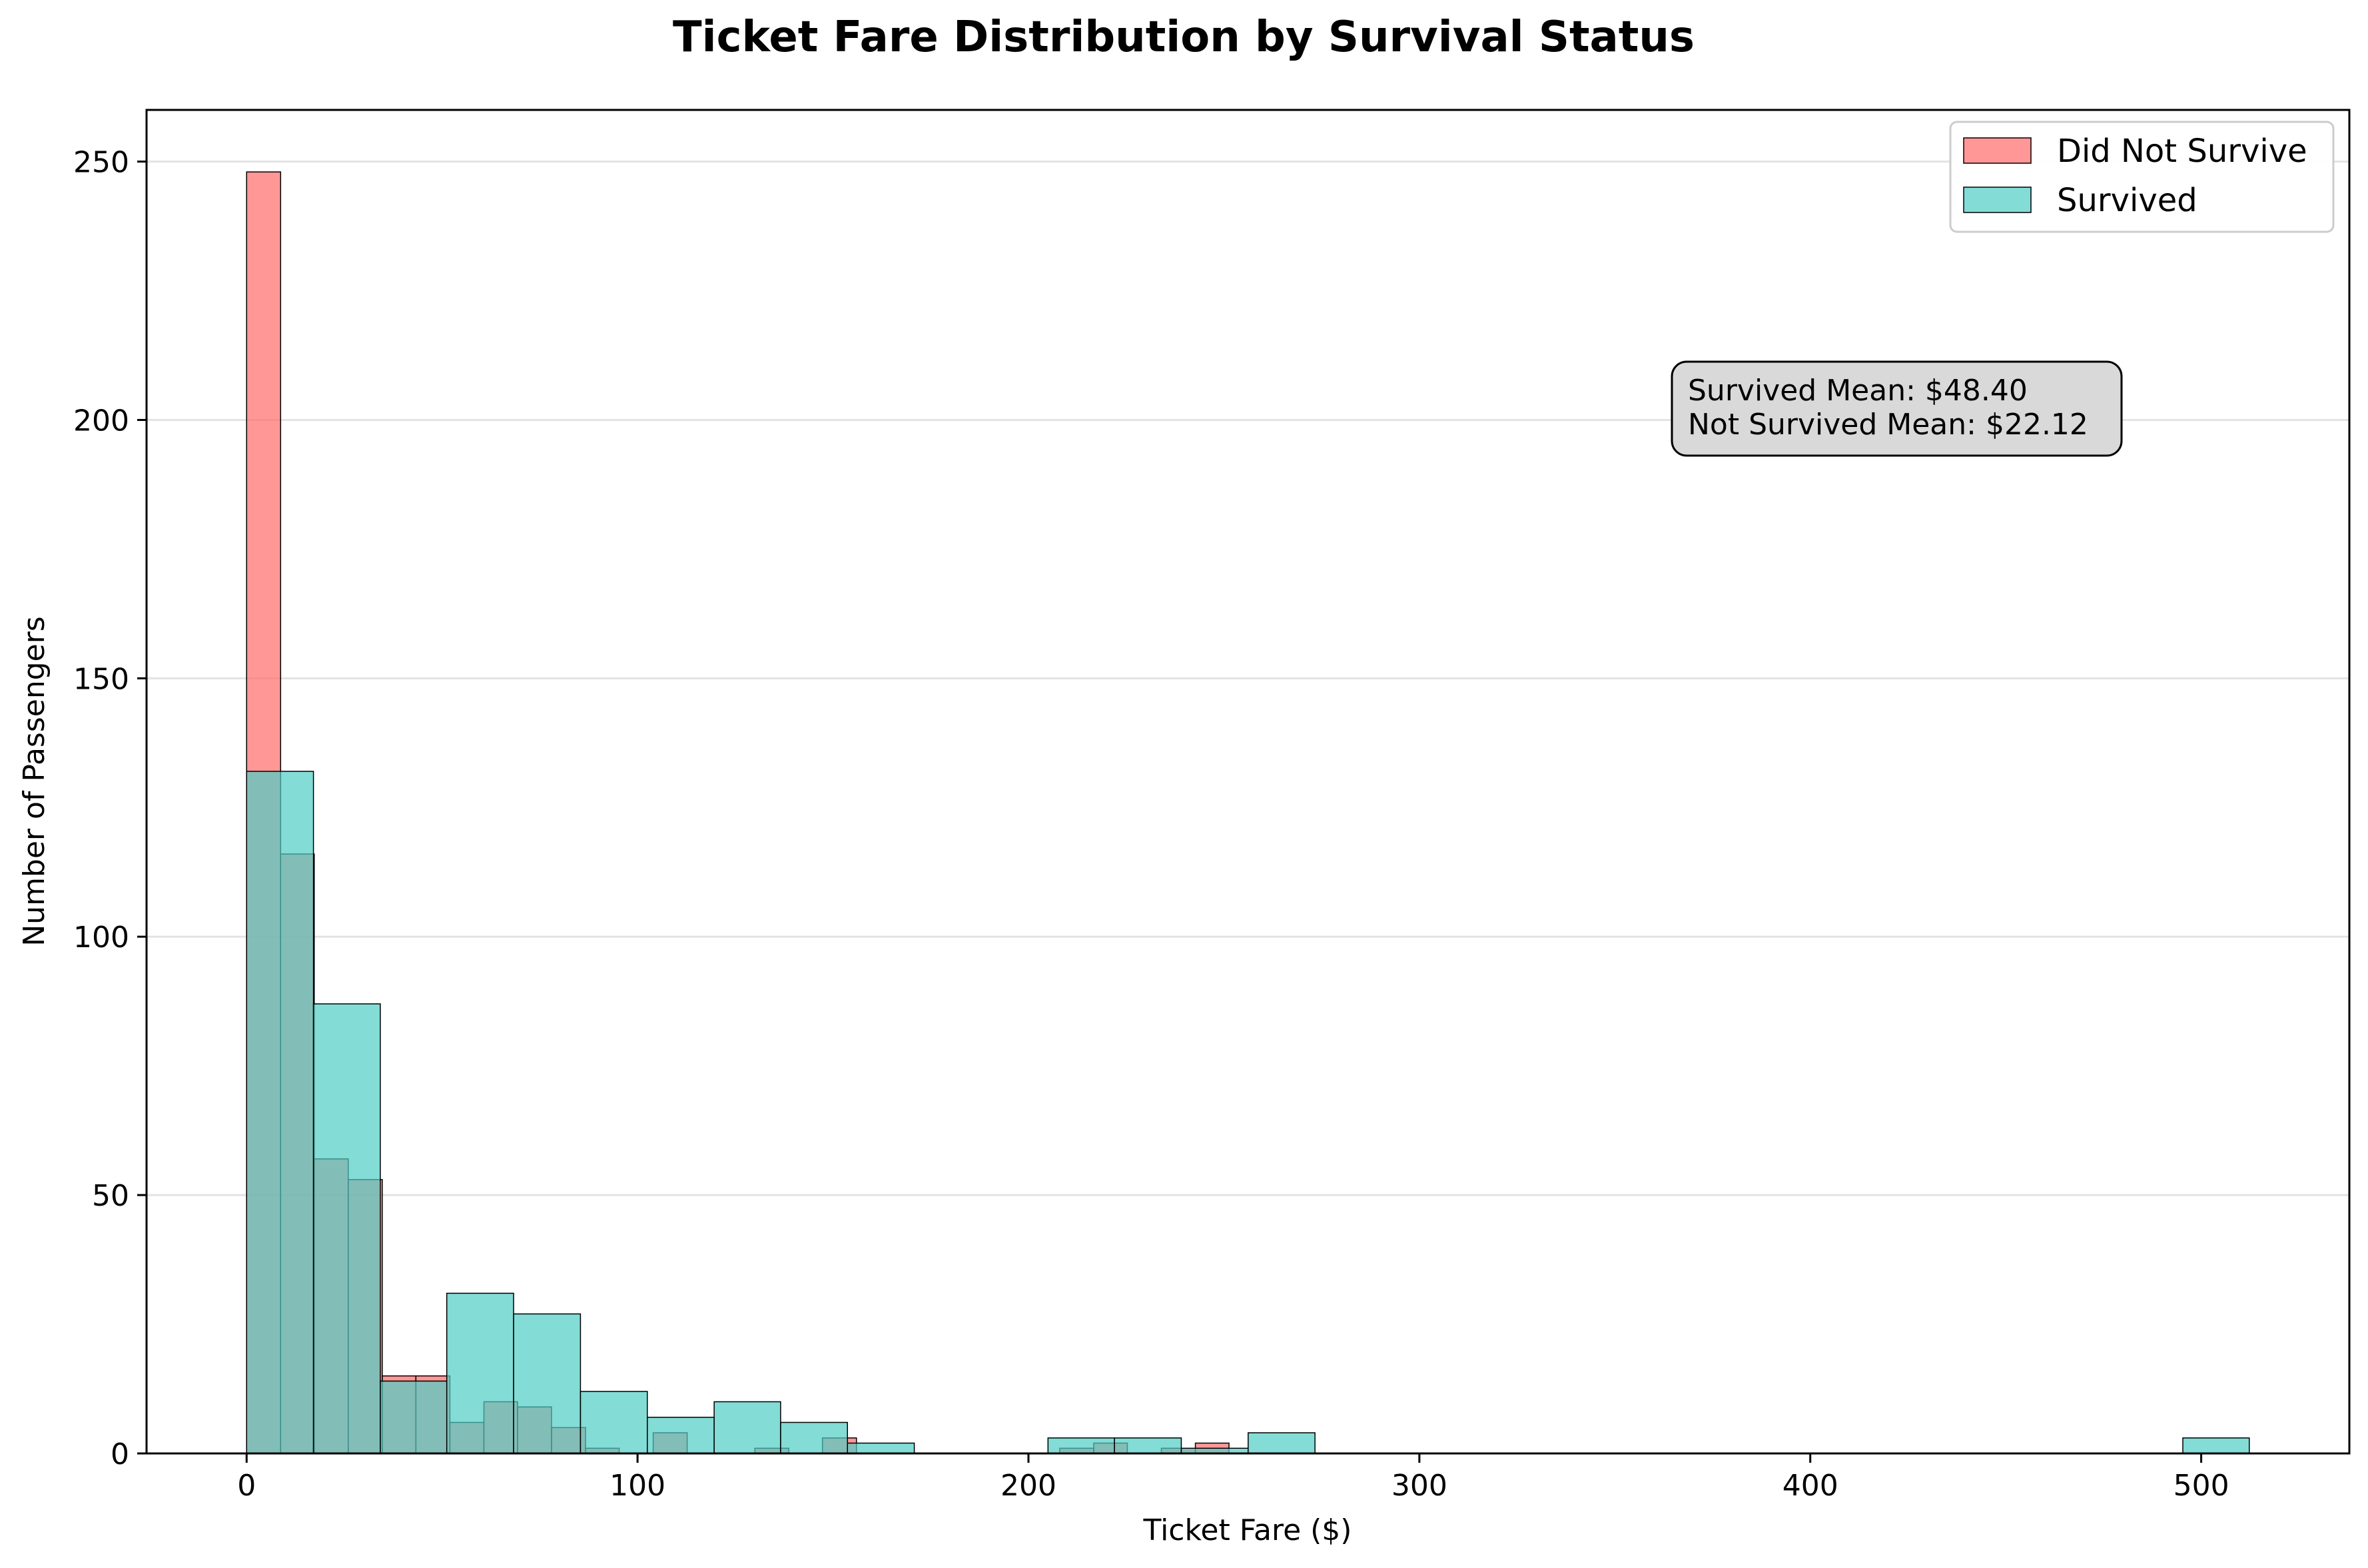 The width and height of the screenshot is (2368, 1568). Describe the element at coordinates (101, 679) in the screenshot. I see `y-tick-label: 150` at that location.